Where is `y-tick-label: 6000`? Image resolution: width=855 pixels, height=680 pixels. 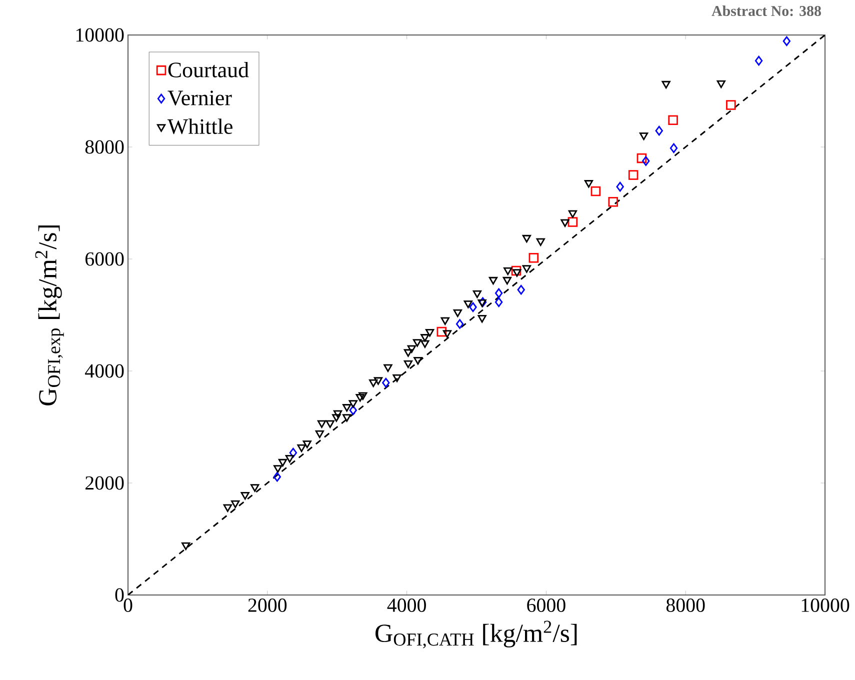 y-tick-label: 6000 is located at coordinates (104, 259).